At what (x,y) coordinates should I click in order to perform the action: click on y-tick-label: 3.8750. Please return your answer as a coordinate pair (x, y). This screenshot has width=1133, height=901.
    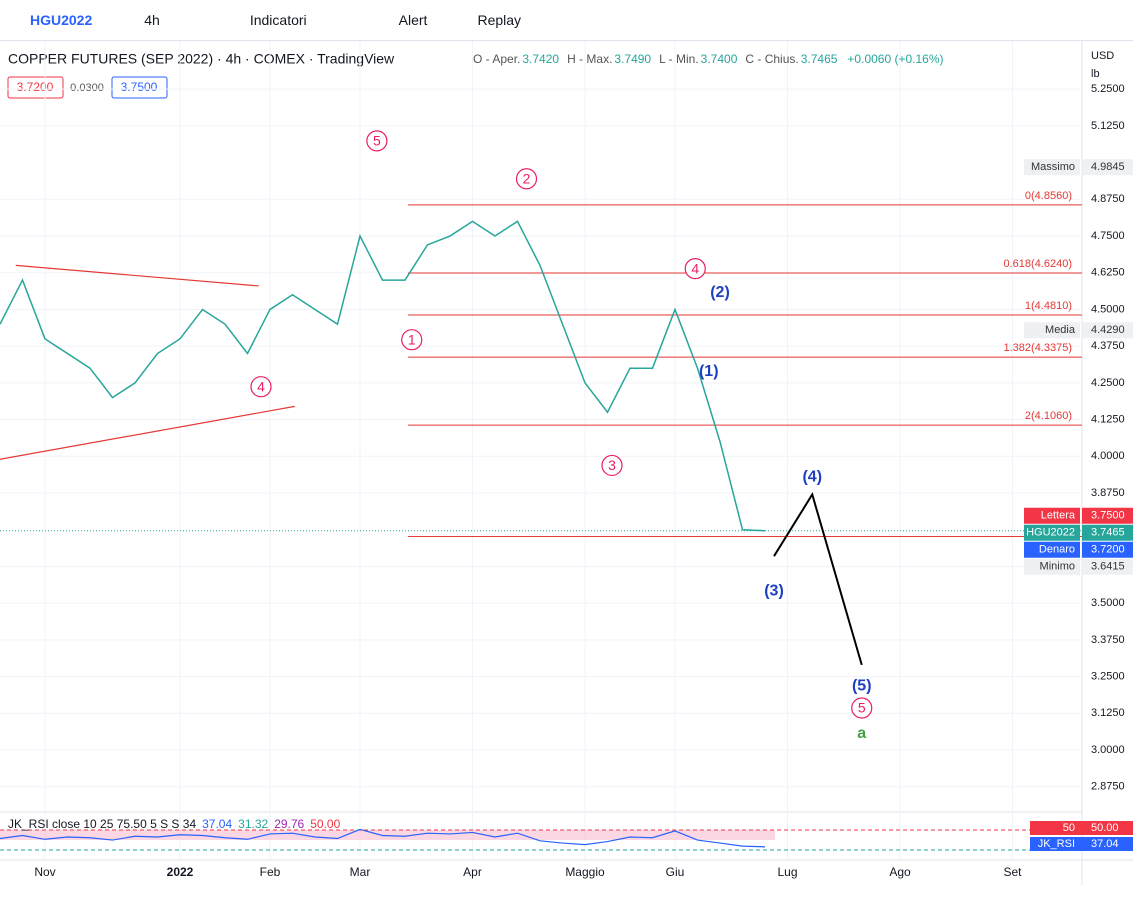
    Looking at the image, I should click on (1108, 493).